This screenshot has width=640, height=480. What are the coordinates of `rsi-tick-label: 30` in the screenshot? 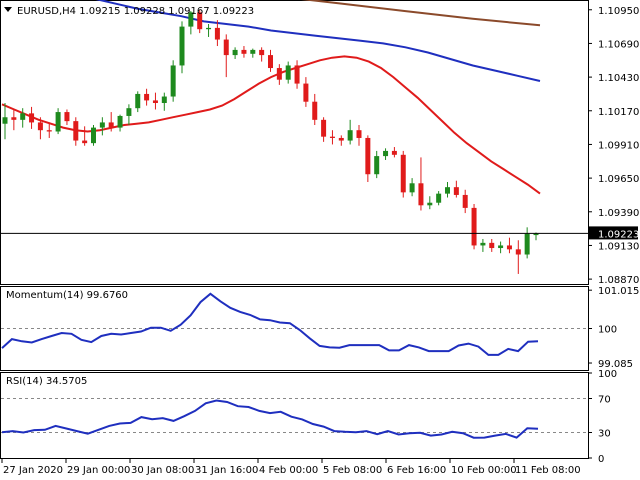 It's located at (604, 434).